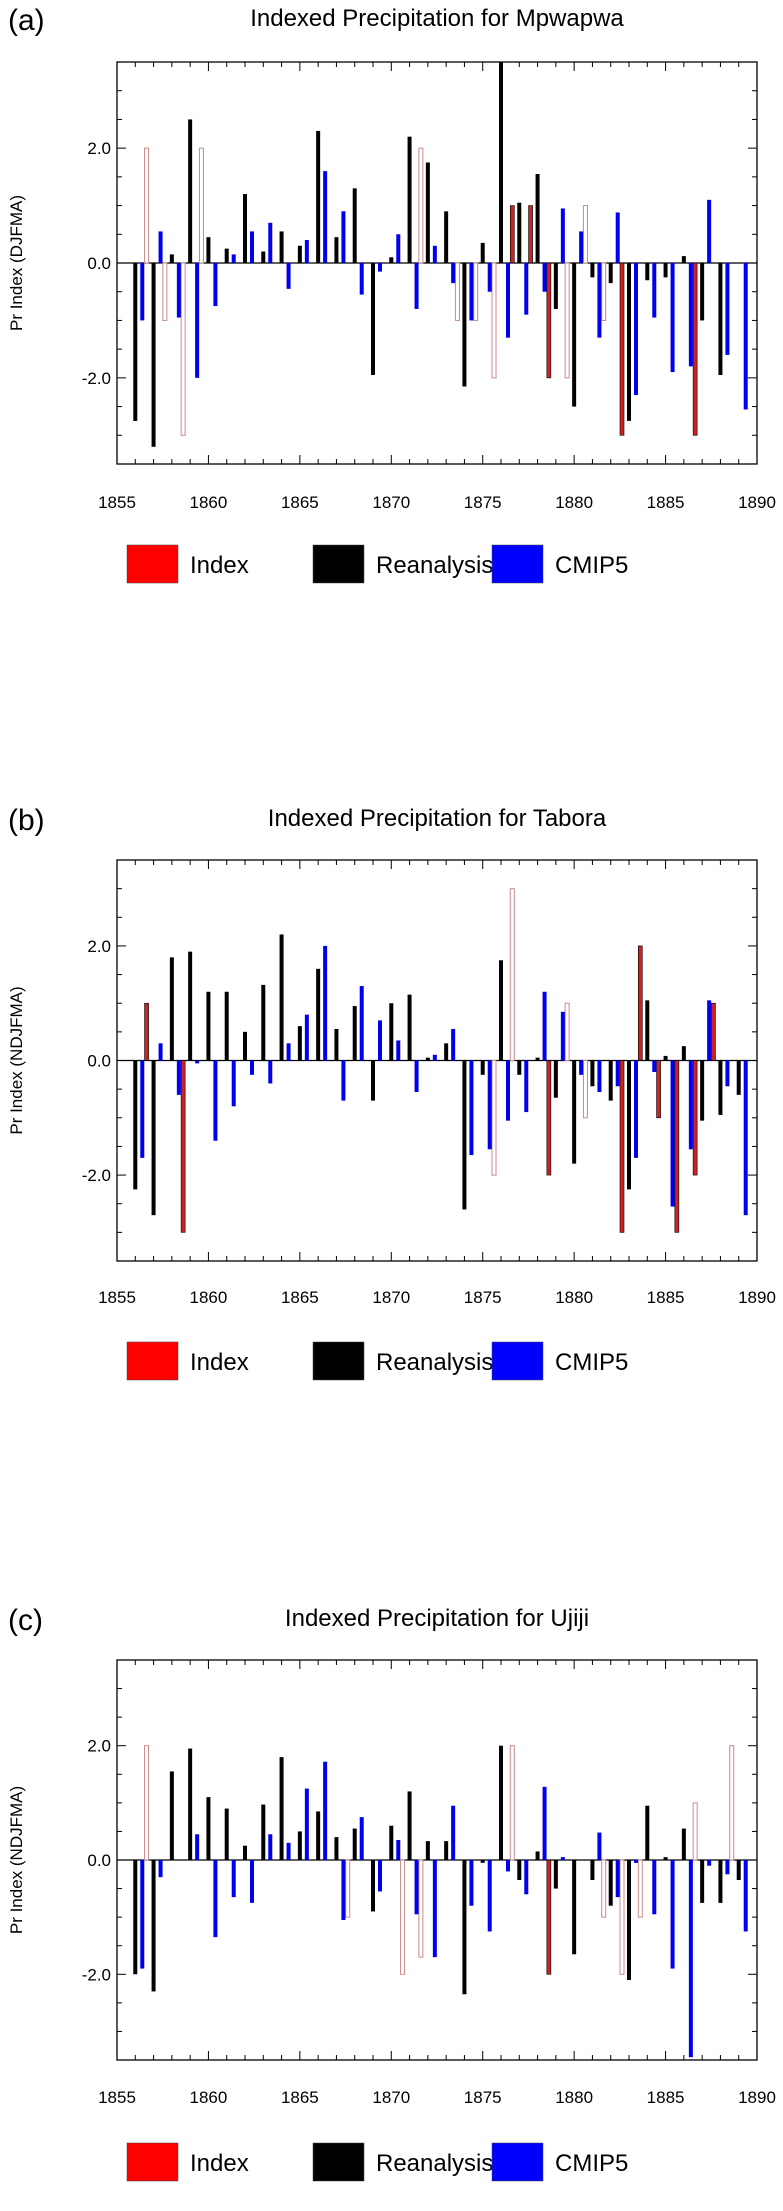 This screenshot has height=2211, width=783. I want to click on y-tick-label: -2.0, so click(96, 1974).